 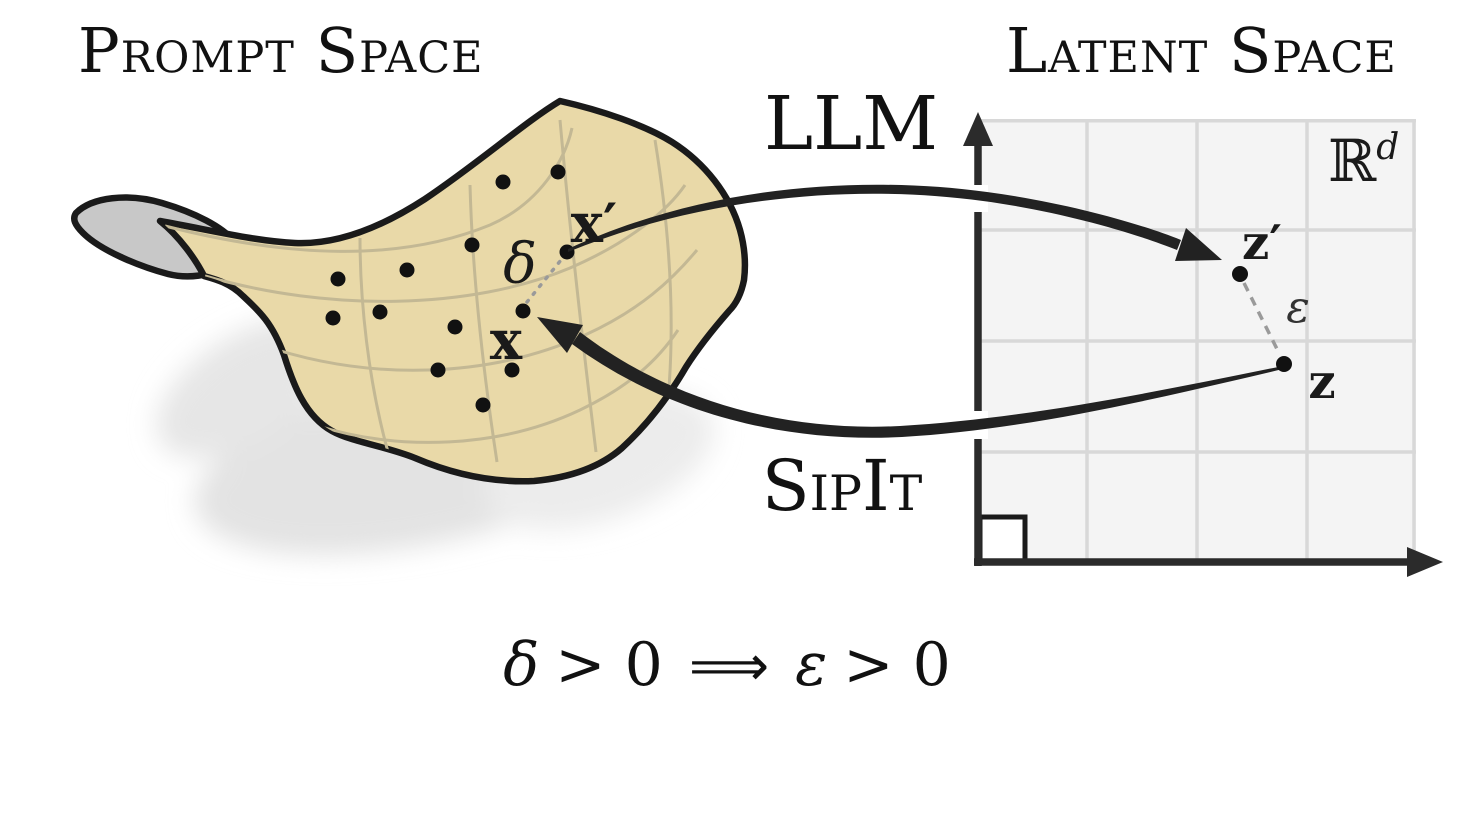 I want to click on z-prime-dot, so click(x=1240, y=274).